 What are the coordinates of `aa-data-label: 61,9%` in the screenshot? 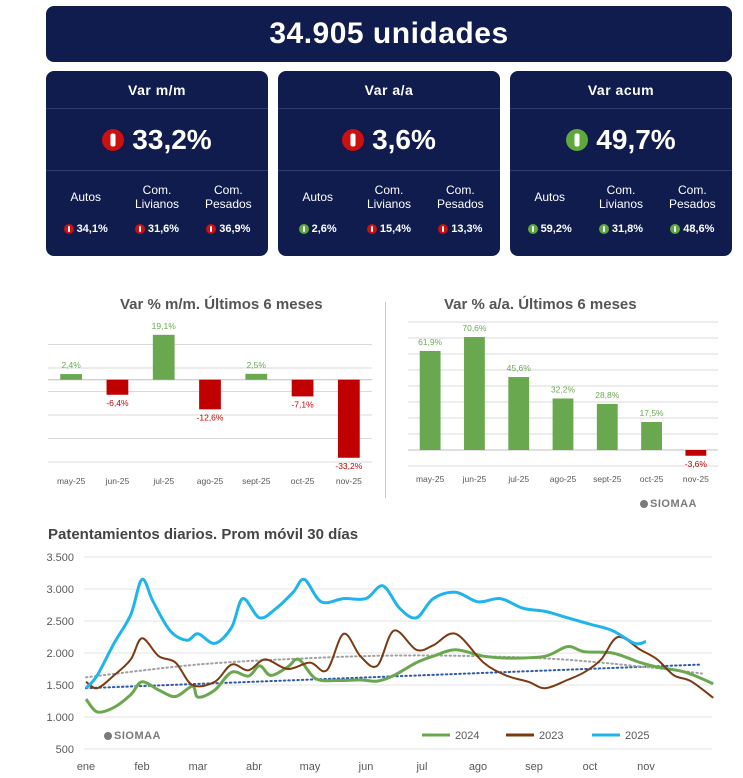 It's located at (430, 342).